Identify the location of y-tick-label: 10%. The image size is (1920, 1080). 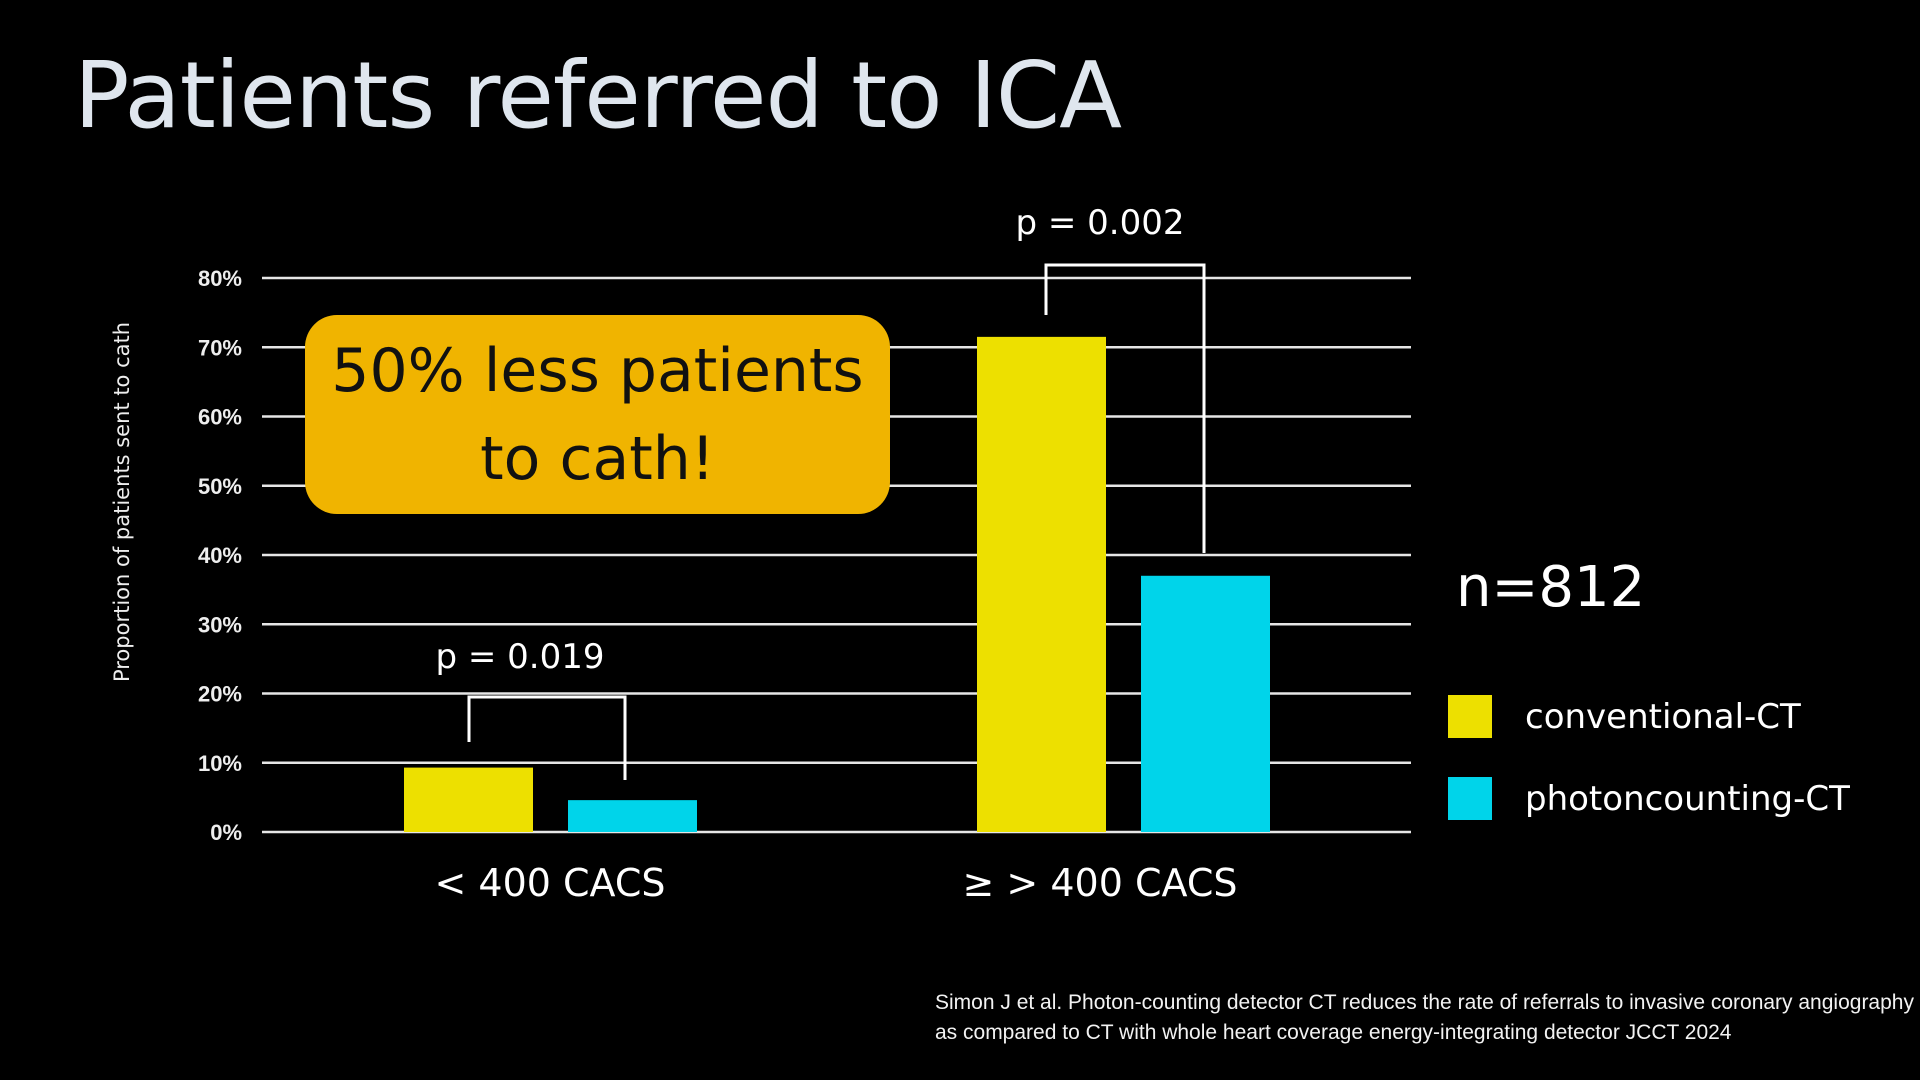
(220, 763).